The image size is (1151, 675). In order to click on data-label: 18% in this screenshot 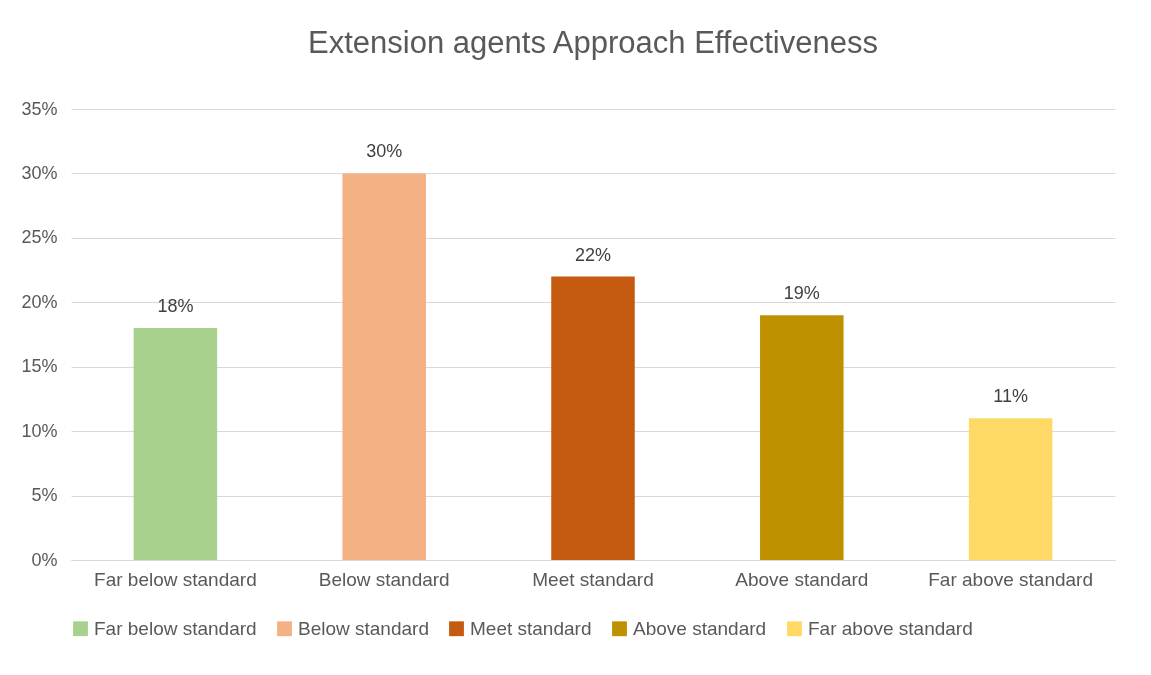, I will do `click(175, 306)`.